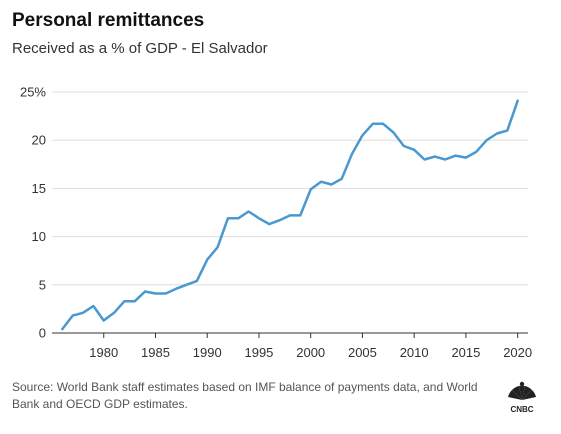 This screenshot has height=434, width=561. I want to click on y-tick-label: 25%, so click(33, 92).